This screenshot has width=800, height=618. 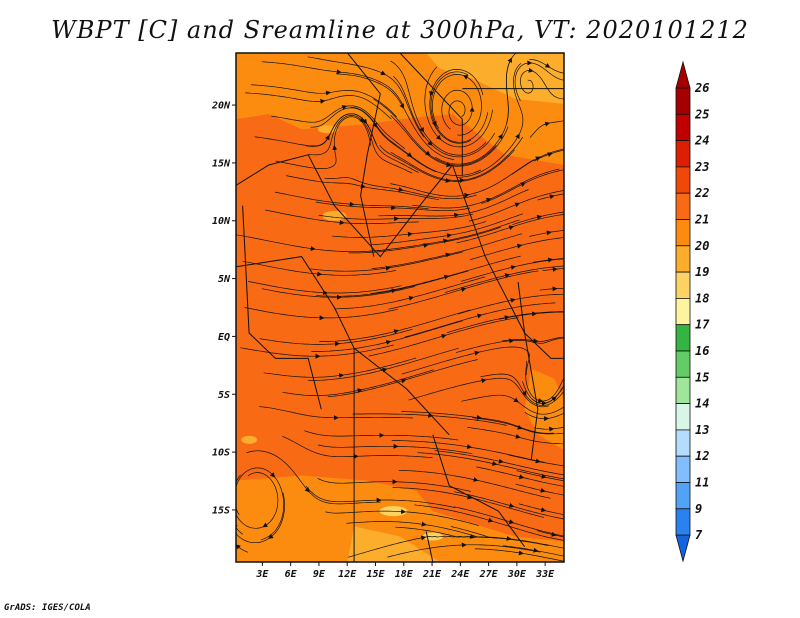 What do you see at coordinates (224, 279) in the screenshot?
I see `y-tick-label: 5N` at bounding box center [224, 279].